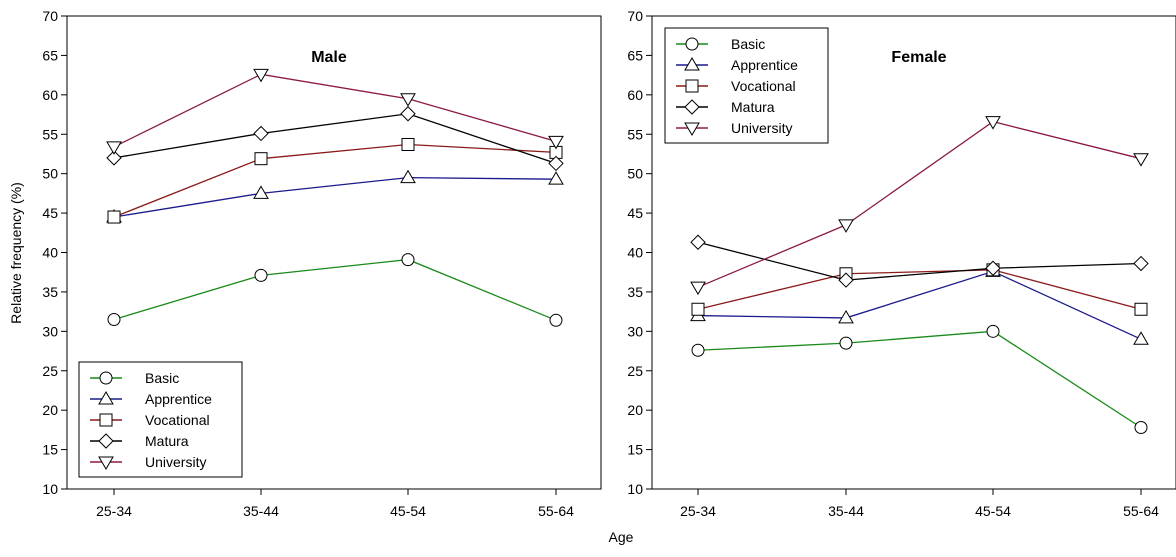  Describe the element at coordinates (106, 378) in the screenshot. I see `male-legend-marker-basic` at that location.